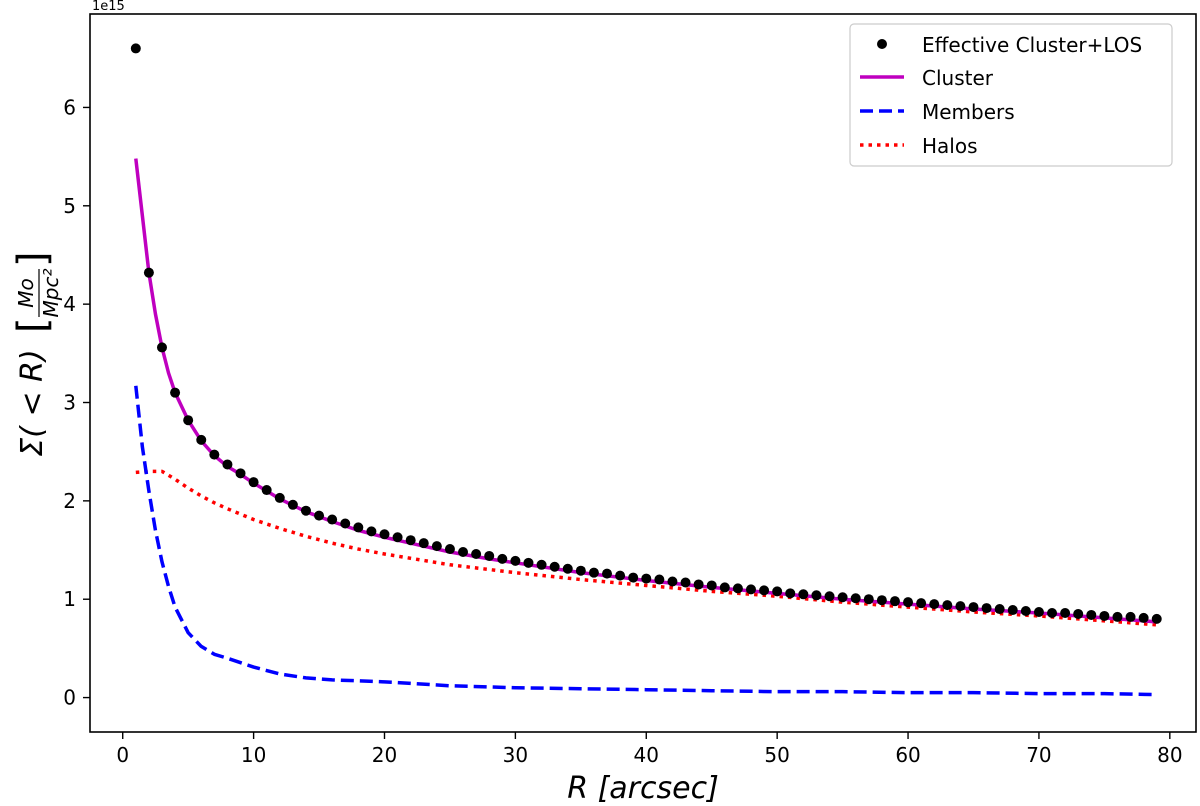 The image size is (1200, 806). Describe the element at coordinates (108, 7) in the screenshot. I see `axis-offset-label: 1e15` at that location.